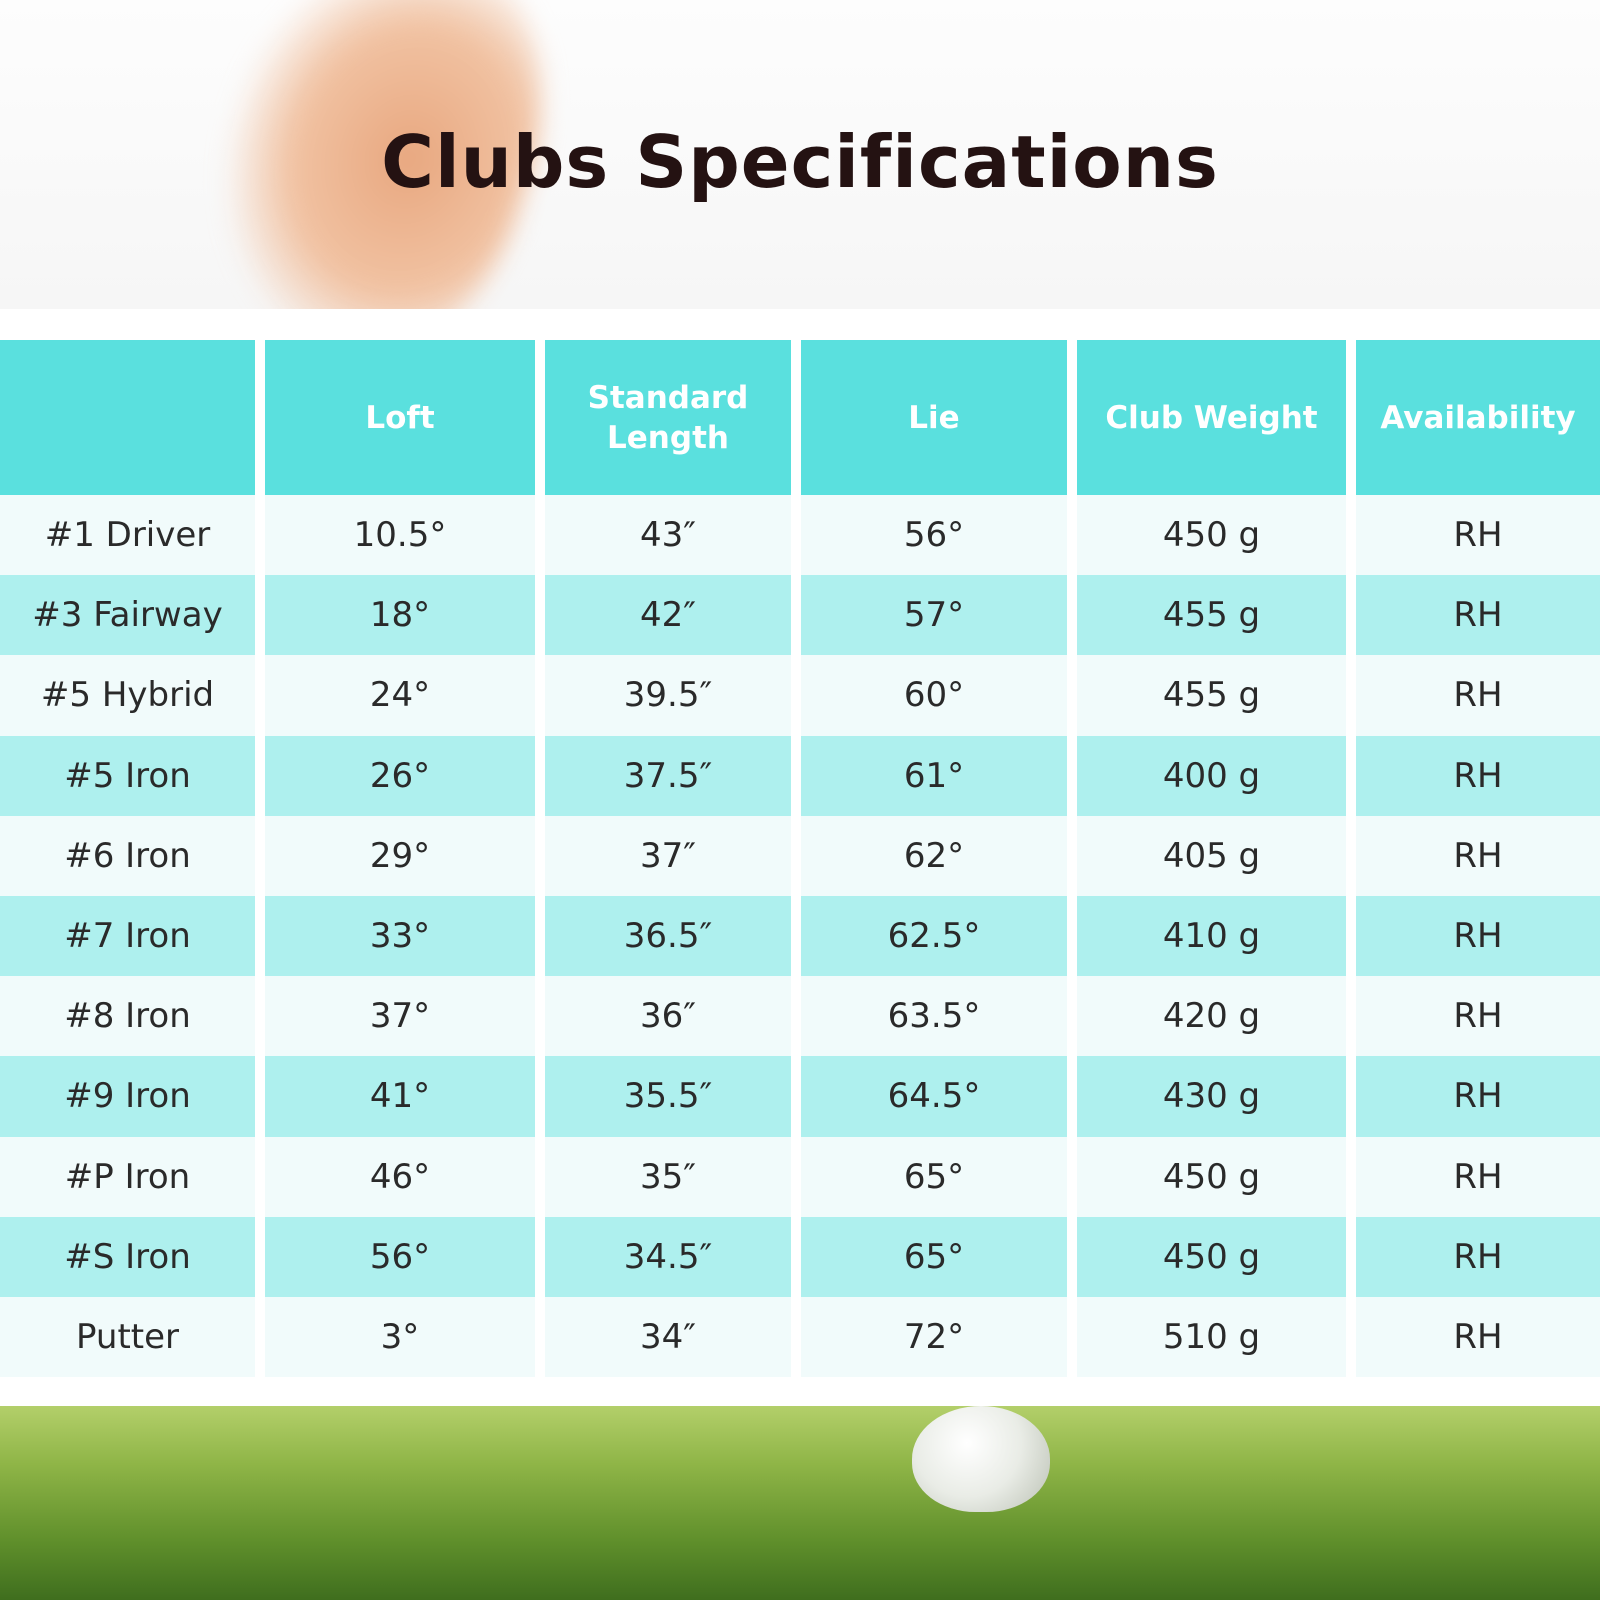  What do you see at coordinates (127, 535) in the screenshot?
I see `row-label: #1 Driver` at bounding box center [127, 535].